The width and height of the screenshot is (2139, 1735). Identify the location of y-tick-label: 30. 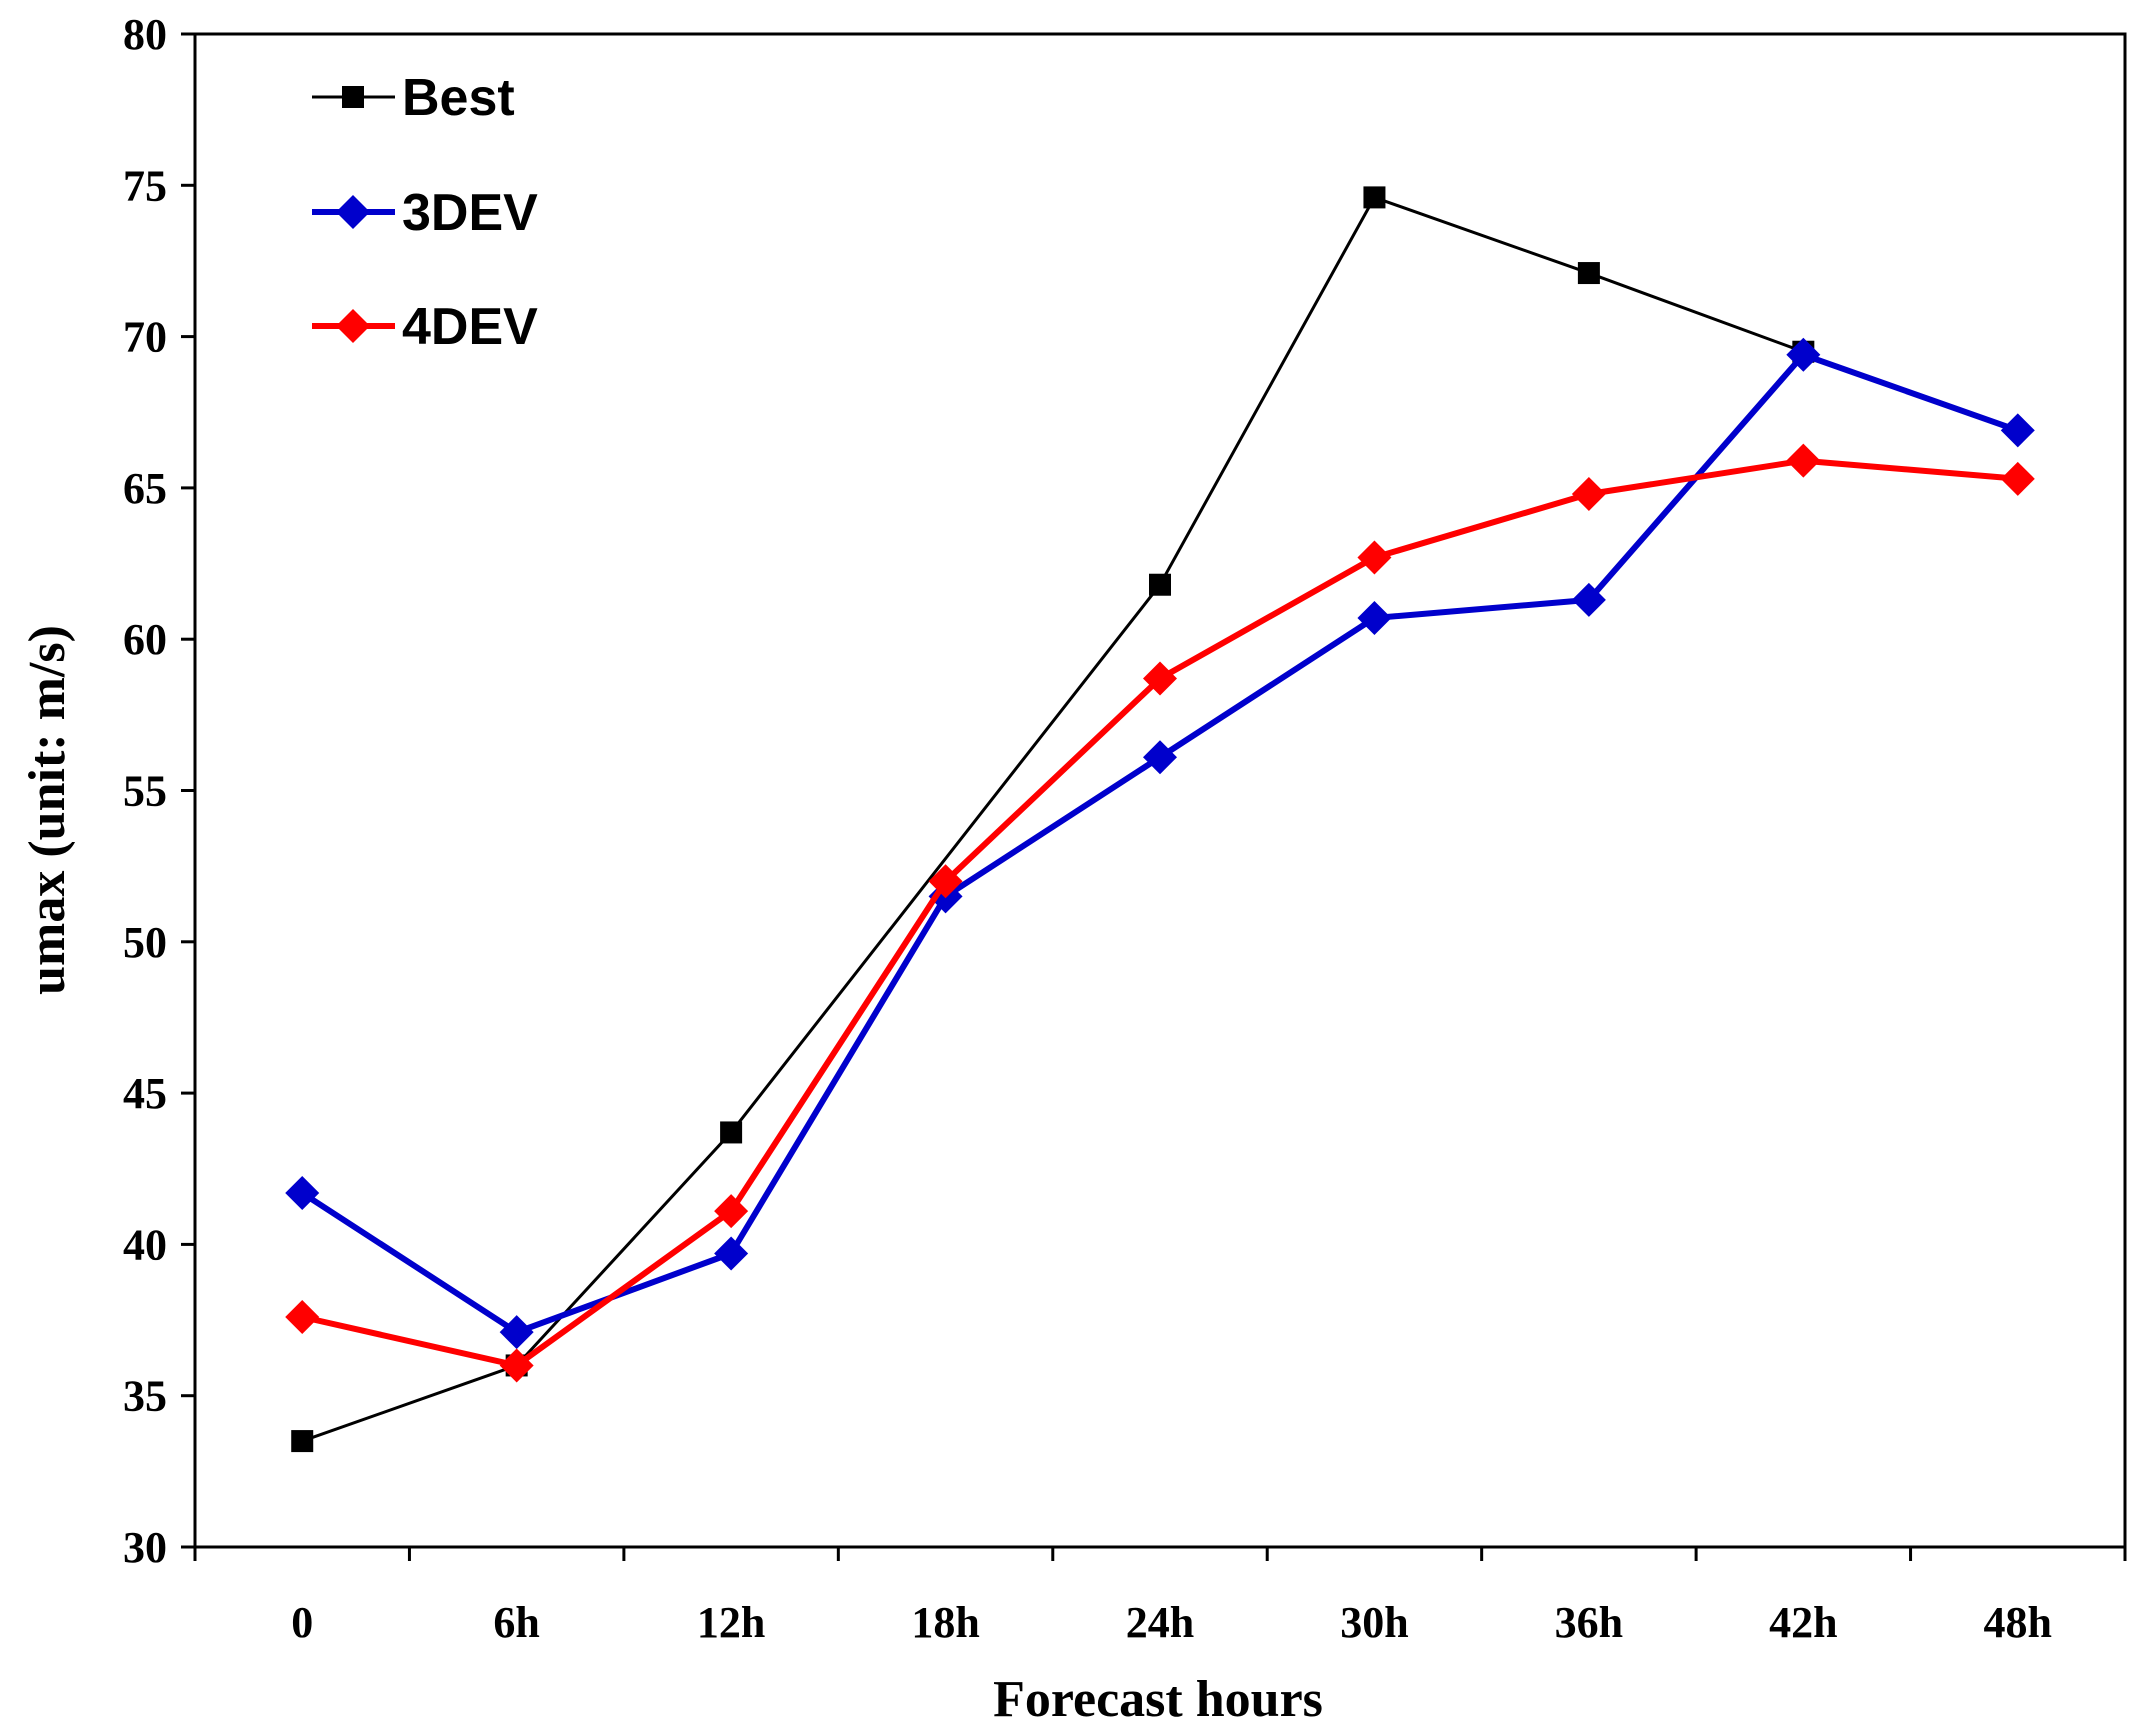
(145, 1547).